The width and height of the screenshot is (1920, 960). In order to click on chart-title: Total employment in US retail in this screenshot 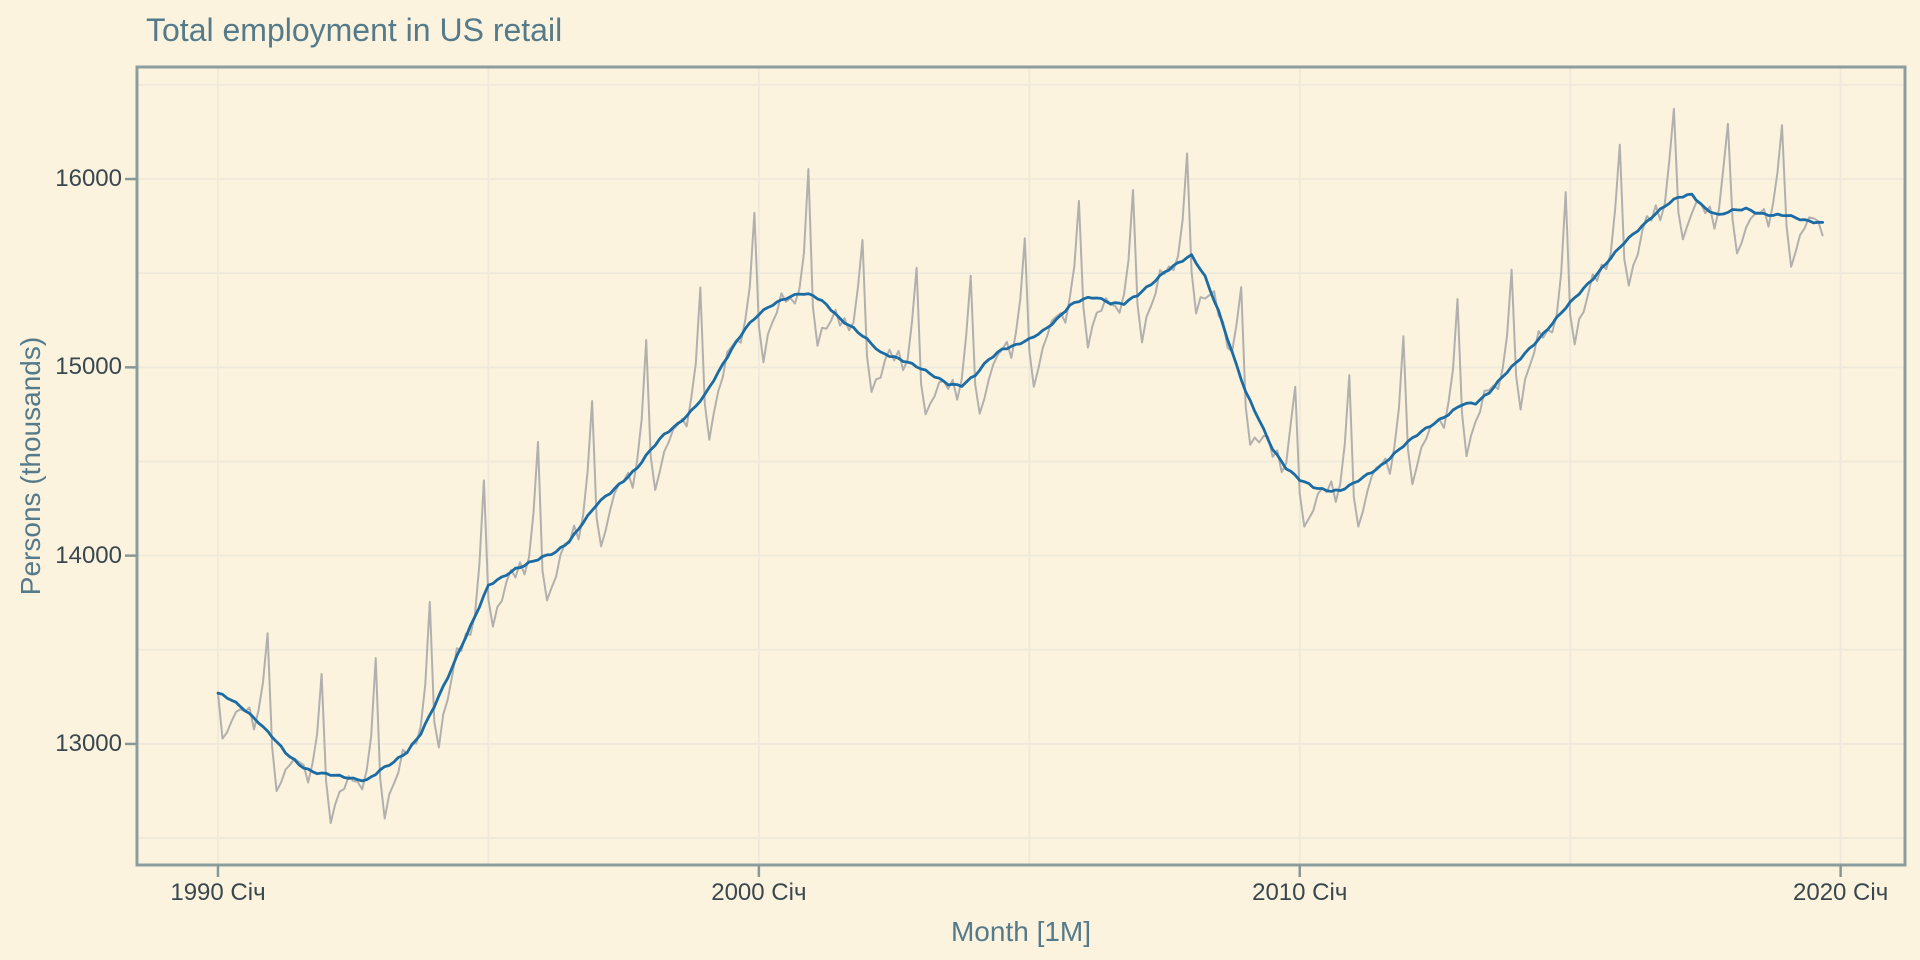, I will do `click(354, 30)`.